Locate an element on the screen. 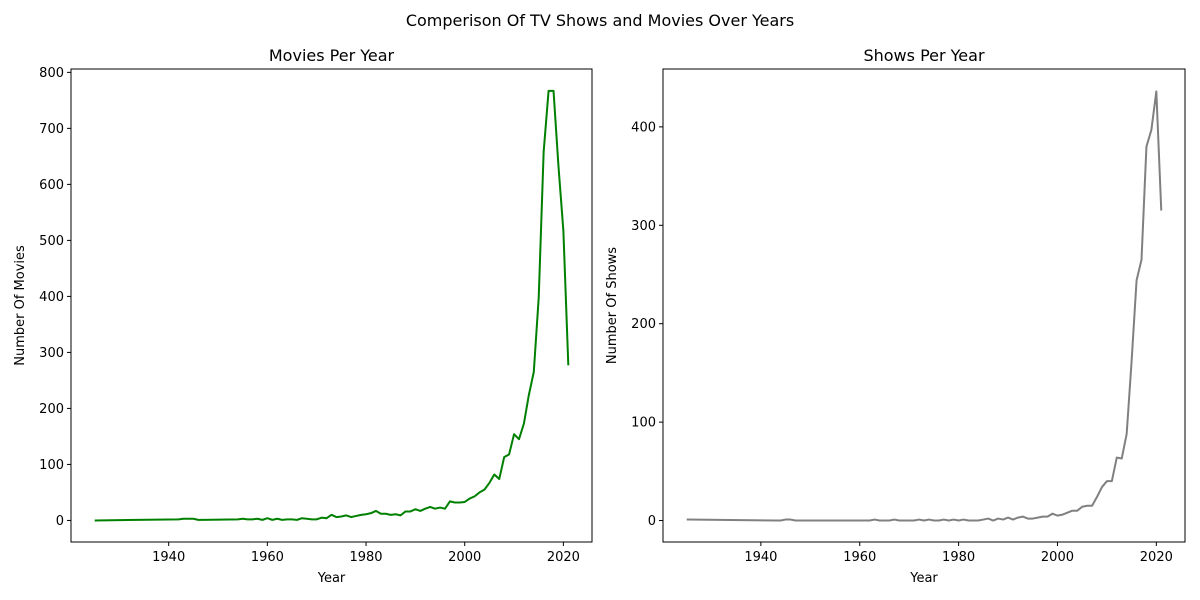  y-tick-label: 700 is located at coordinates (51, 129).